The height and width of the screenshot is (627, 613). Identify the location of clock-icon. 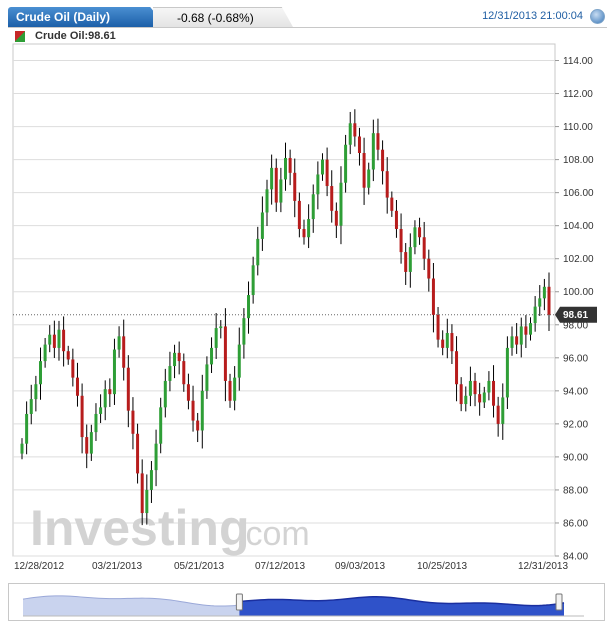
(597, 16).